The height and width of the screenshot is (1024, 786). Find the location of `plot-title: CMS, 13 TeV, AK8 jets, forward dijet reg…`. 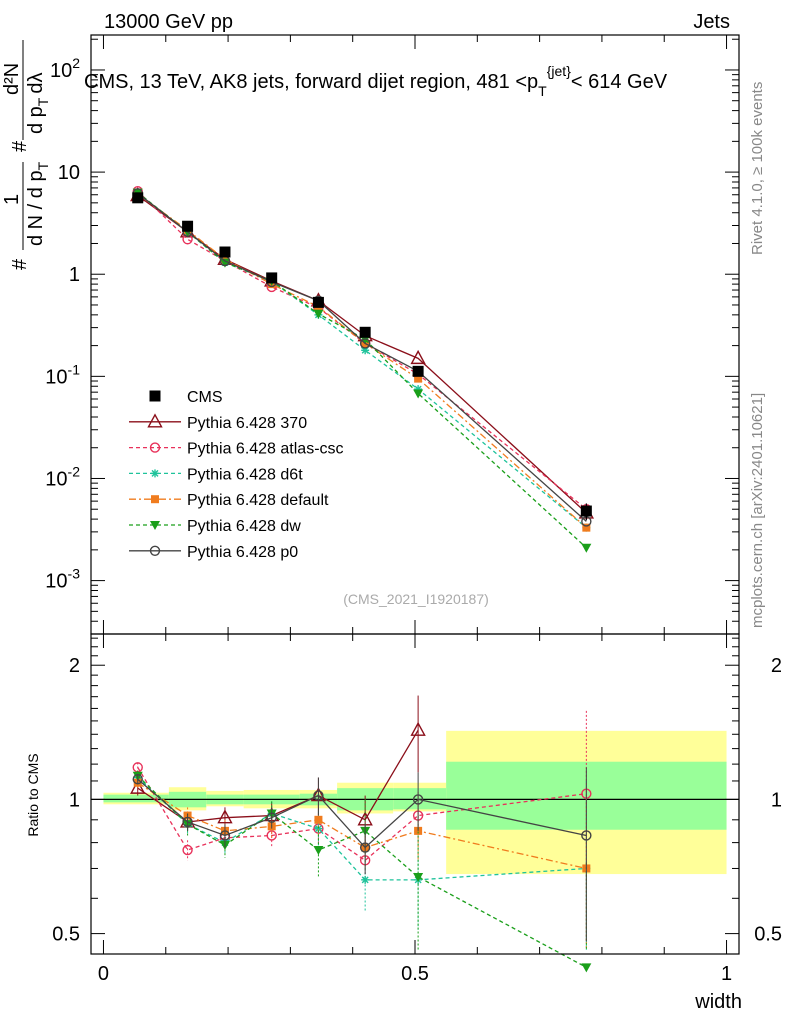

plot-title: CMS, 13 TeV, AK8 jets, forward dijet reg… is located at coordinates (376, 81).